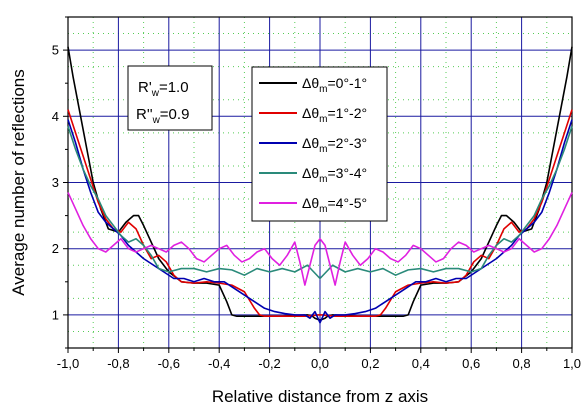 Image resolution: width=584 pixels, height=412 pixels. Describe the element at coordinates (55, 248) in the screenshot. I see `y-tick-label: 2` at that location.